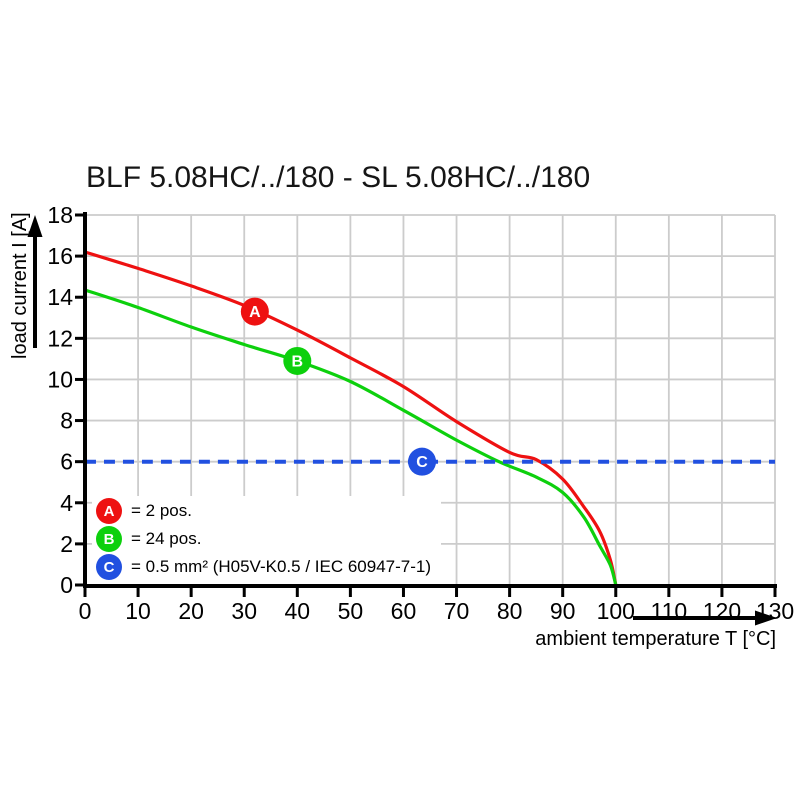 The image size is (800, 800). I want to click on legend-marker-b-icon: B, so click(109, 539).